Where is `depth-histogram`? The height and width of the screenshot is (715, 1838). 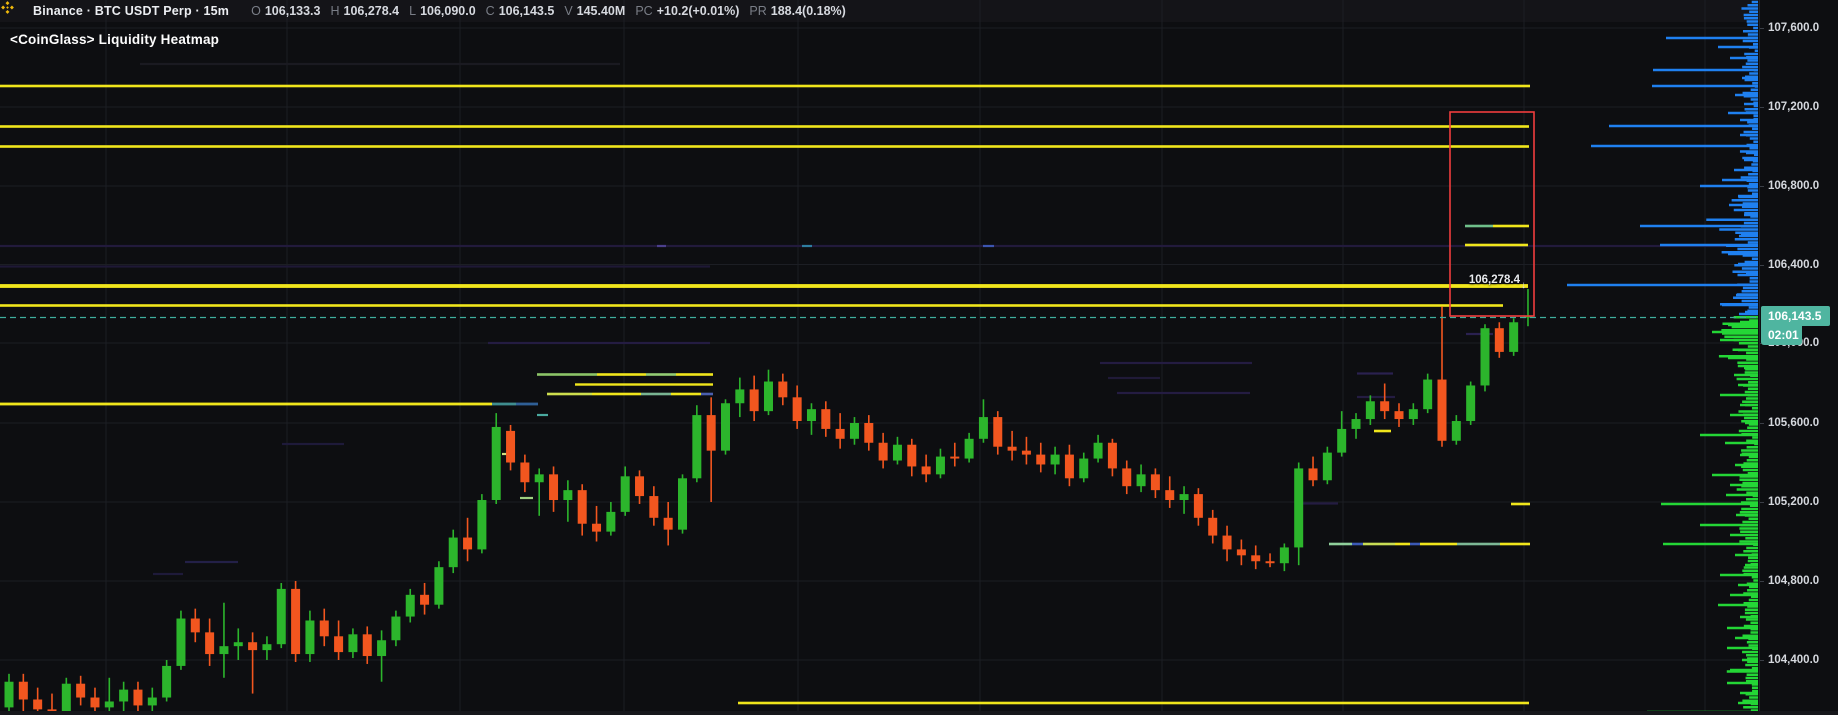 depth-histogram is located at coordinates (1662, 357).